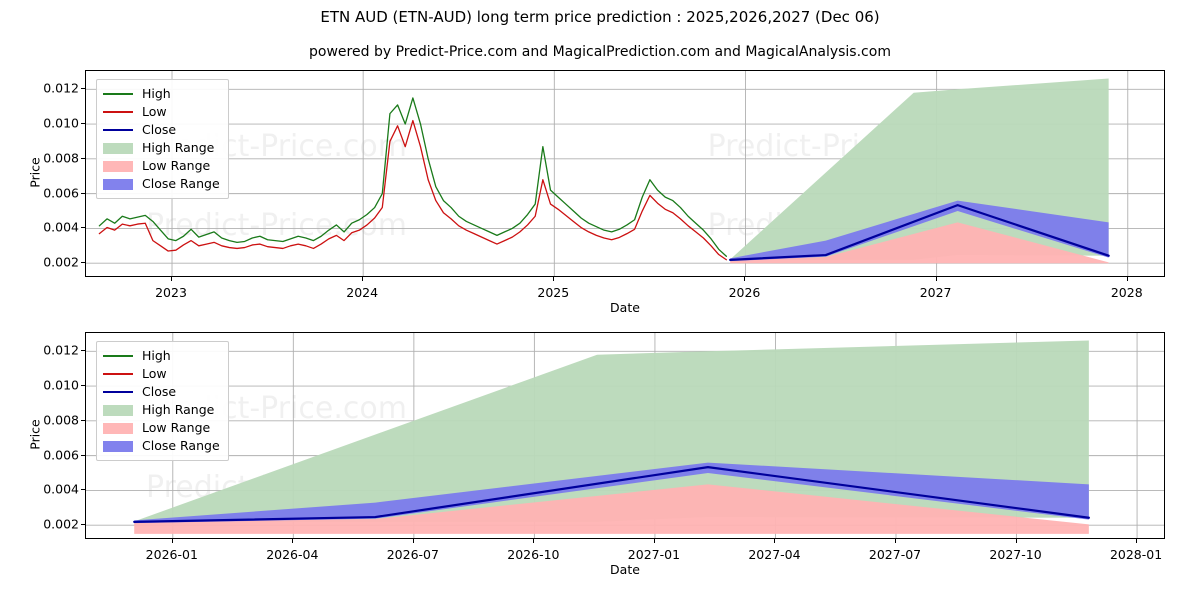 The width and height of the screenshot is (1200, 600). Describe the element at coordinates (154, 373) in the screenshot. I see `legend-item-label: Low` at that location.